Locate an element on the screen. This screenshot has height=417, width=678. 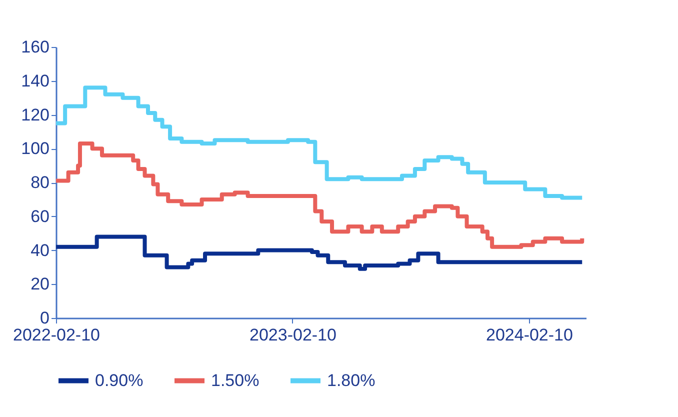
legend-label: 1.80% is located at coordinates (351, 380).